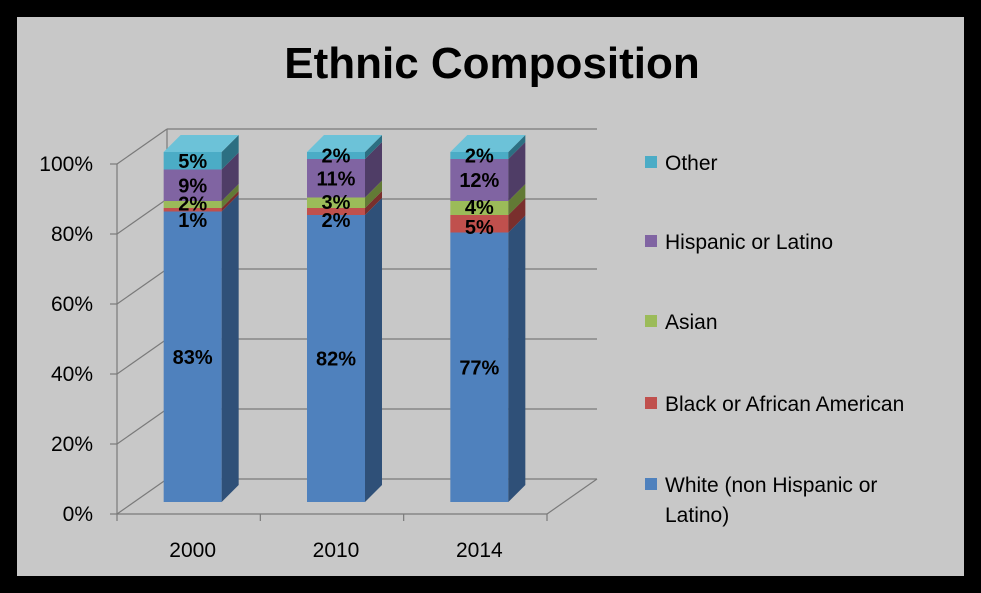 Image resolution: width=981 pixels, height=593 pixels. What do you see at coordinates (697, 515) in the screenshot?
I see `legend-entry: Latino)` at bounding box center [697, 515].